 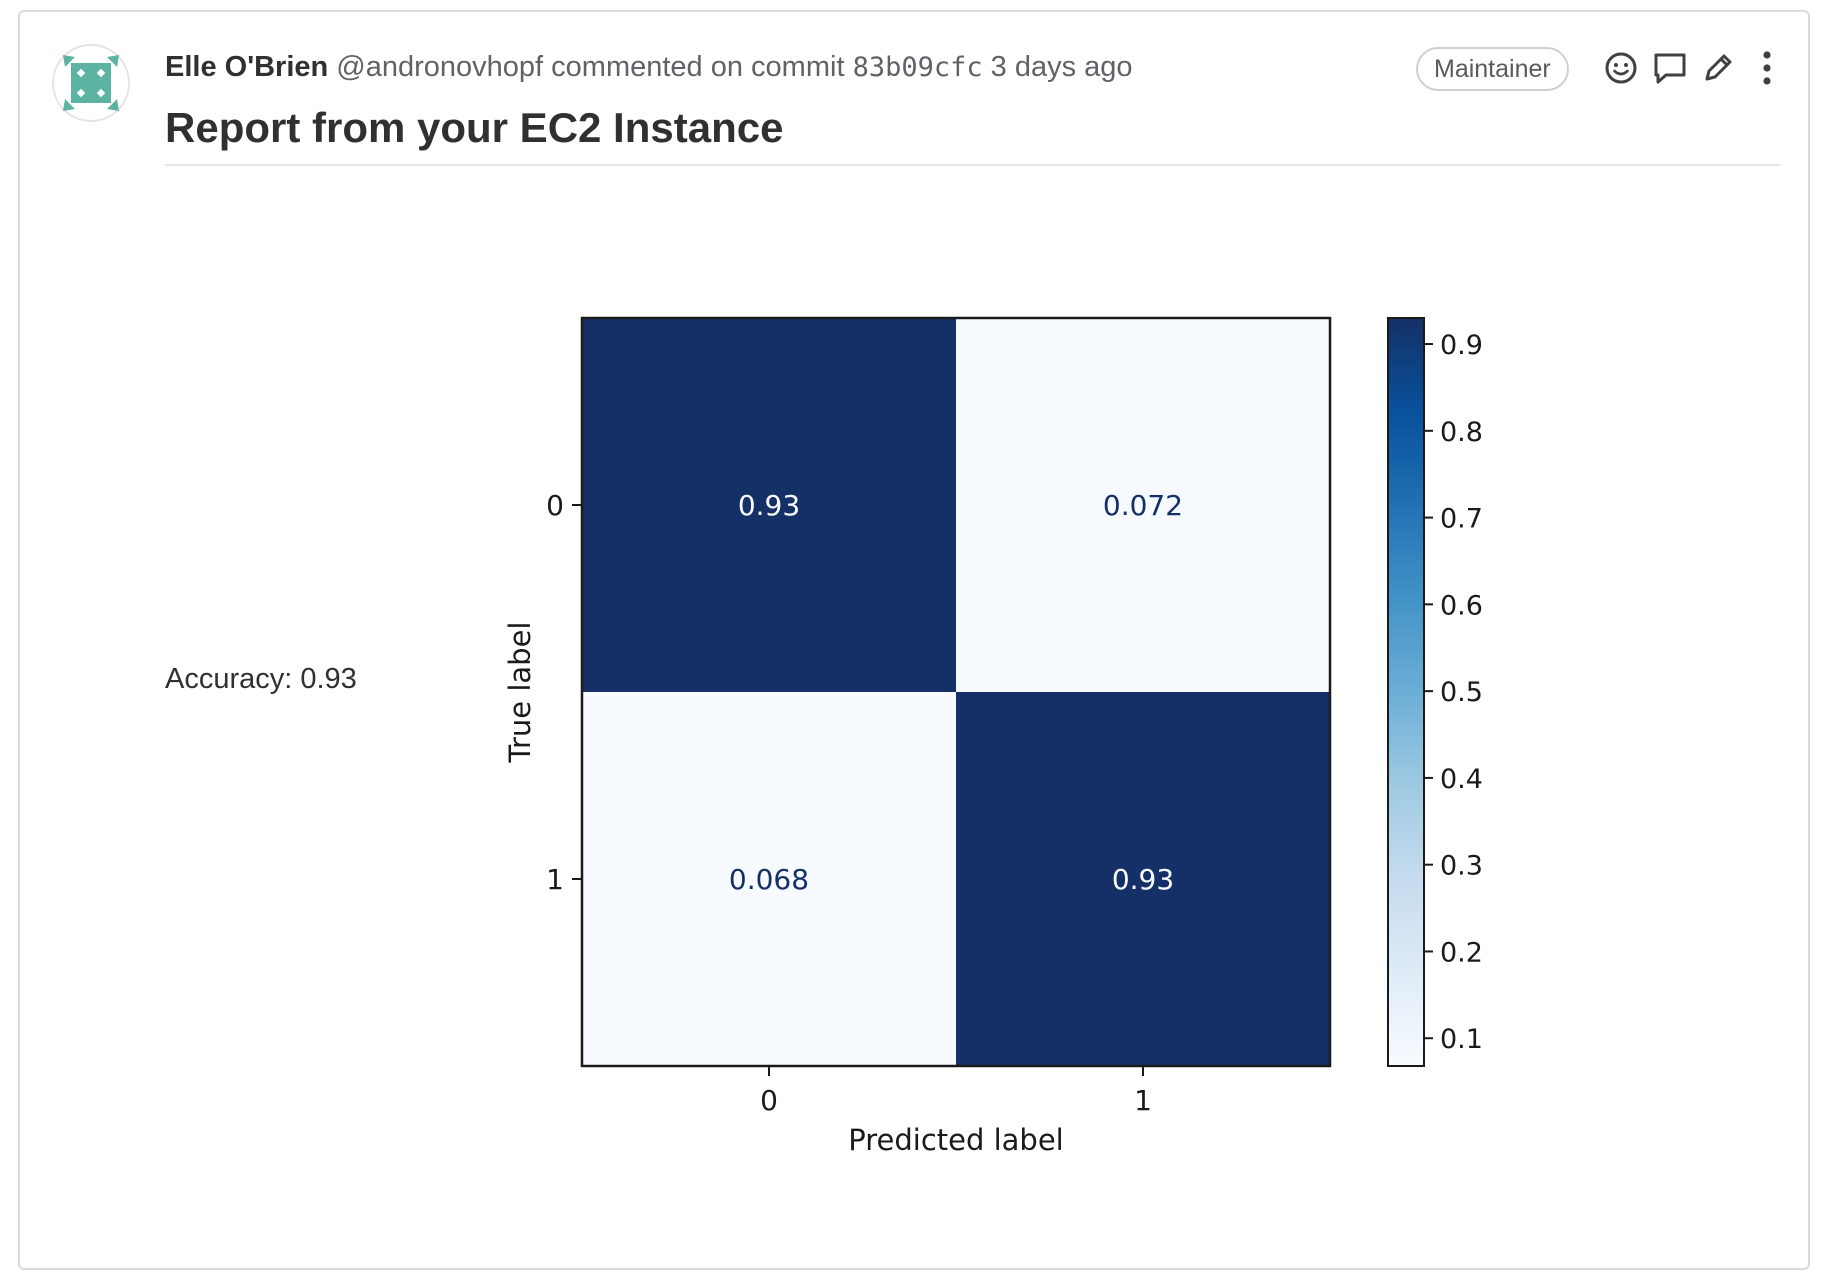 What do you see at coordinates (1406, 692) in the screenshot?
I see `colorbar` at bounding box center [1406, 692].